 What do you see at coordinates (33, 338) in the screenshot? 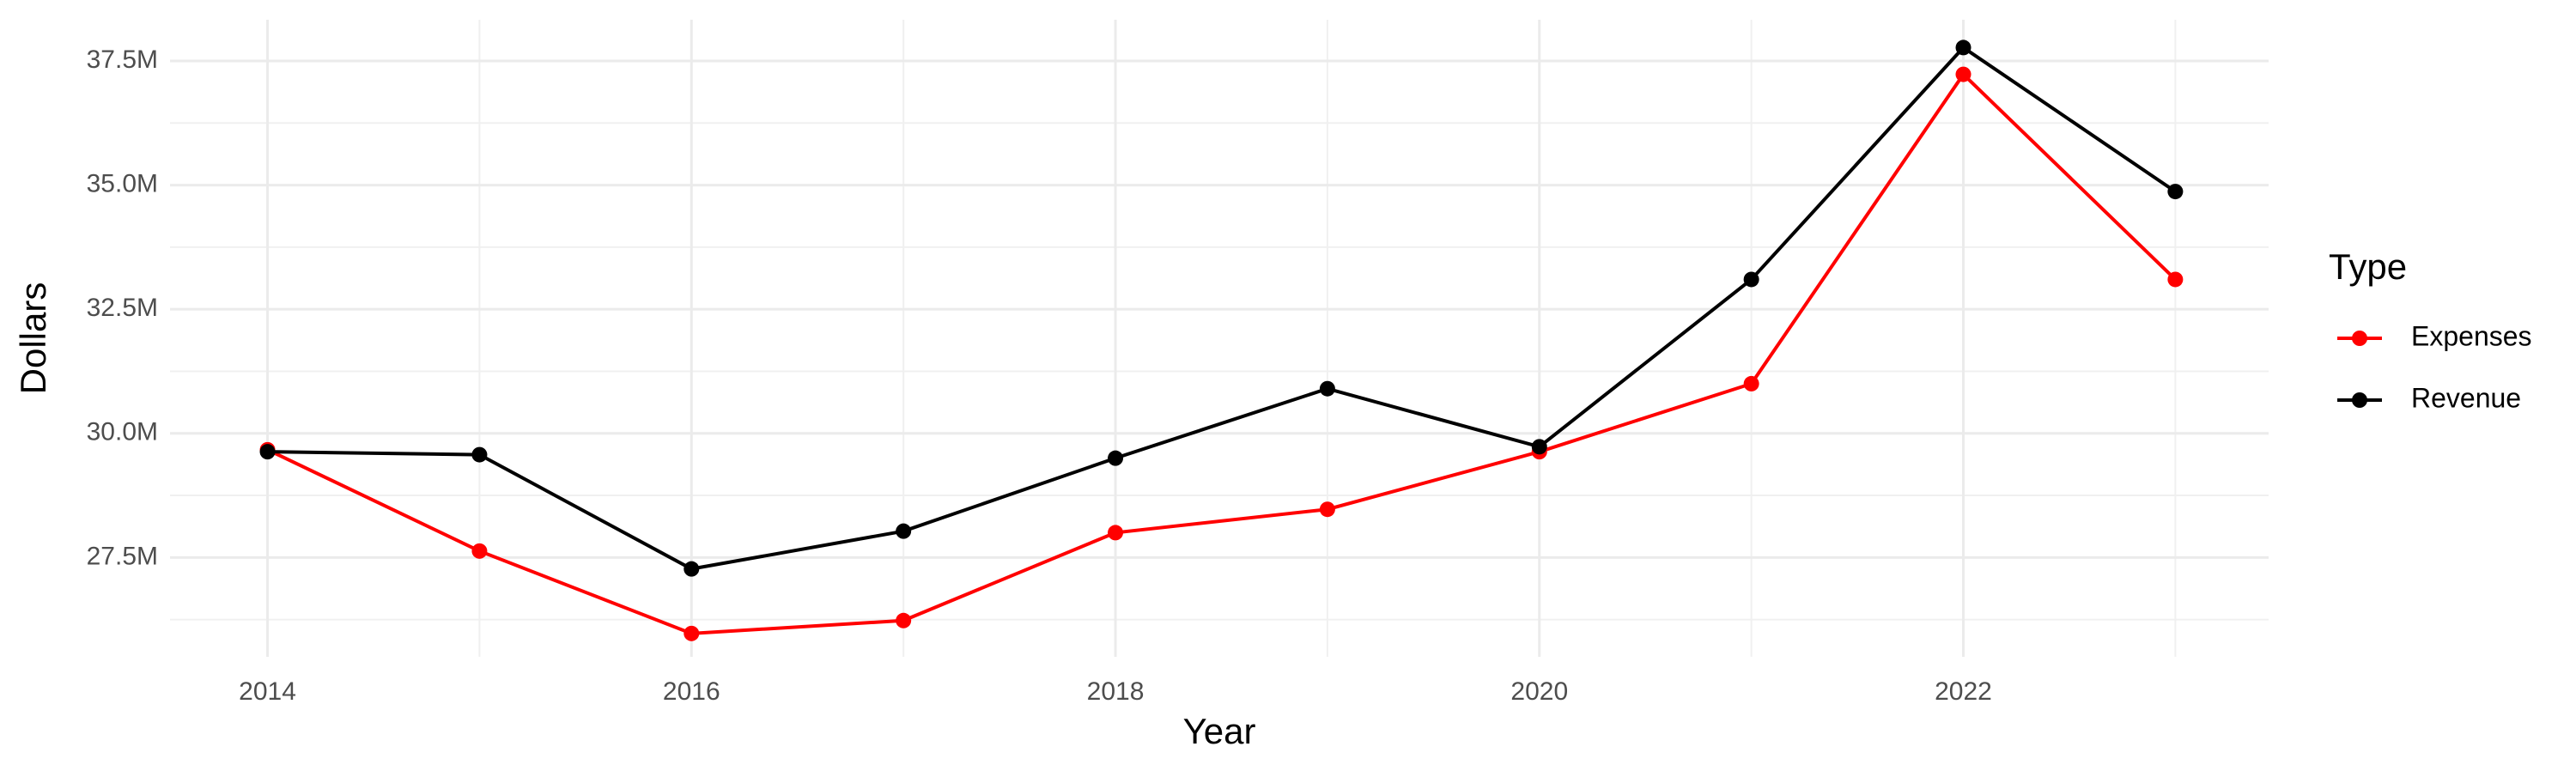
I see `y-axis-title: Dollars` at bounding box center [33, 338].